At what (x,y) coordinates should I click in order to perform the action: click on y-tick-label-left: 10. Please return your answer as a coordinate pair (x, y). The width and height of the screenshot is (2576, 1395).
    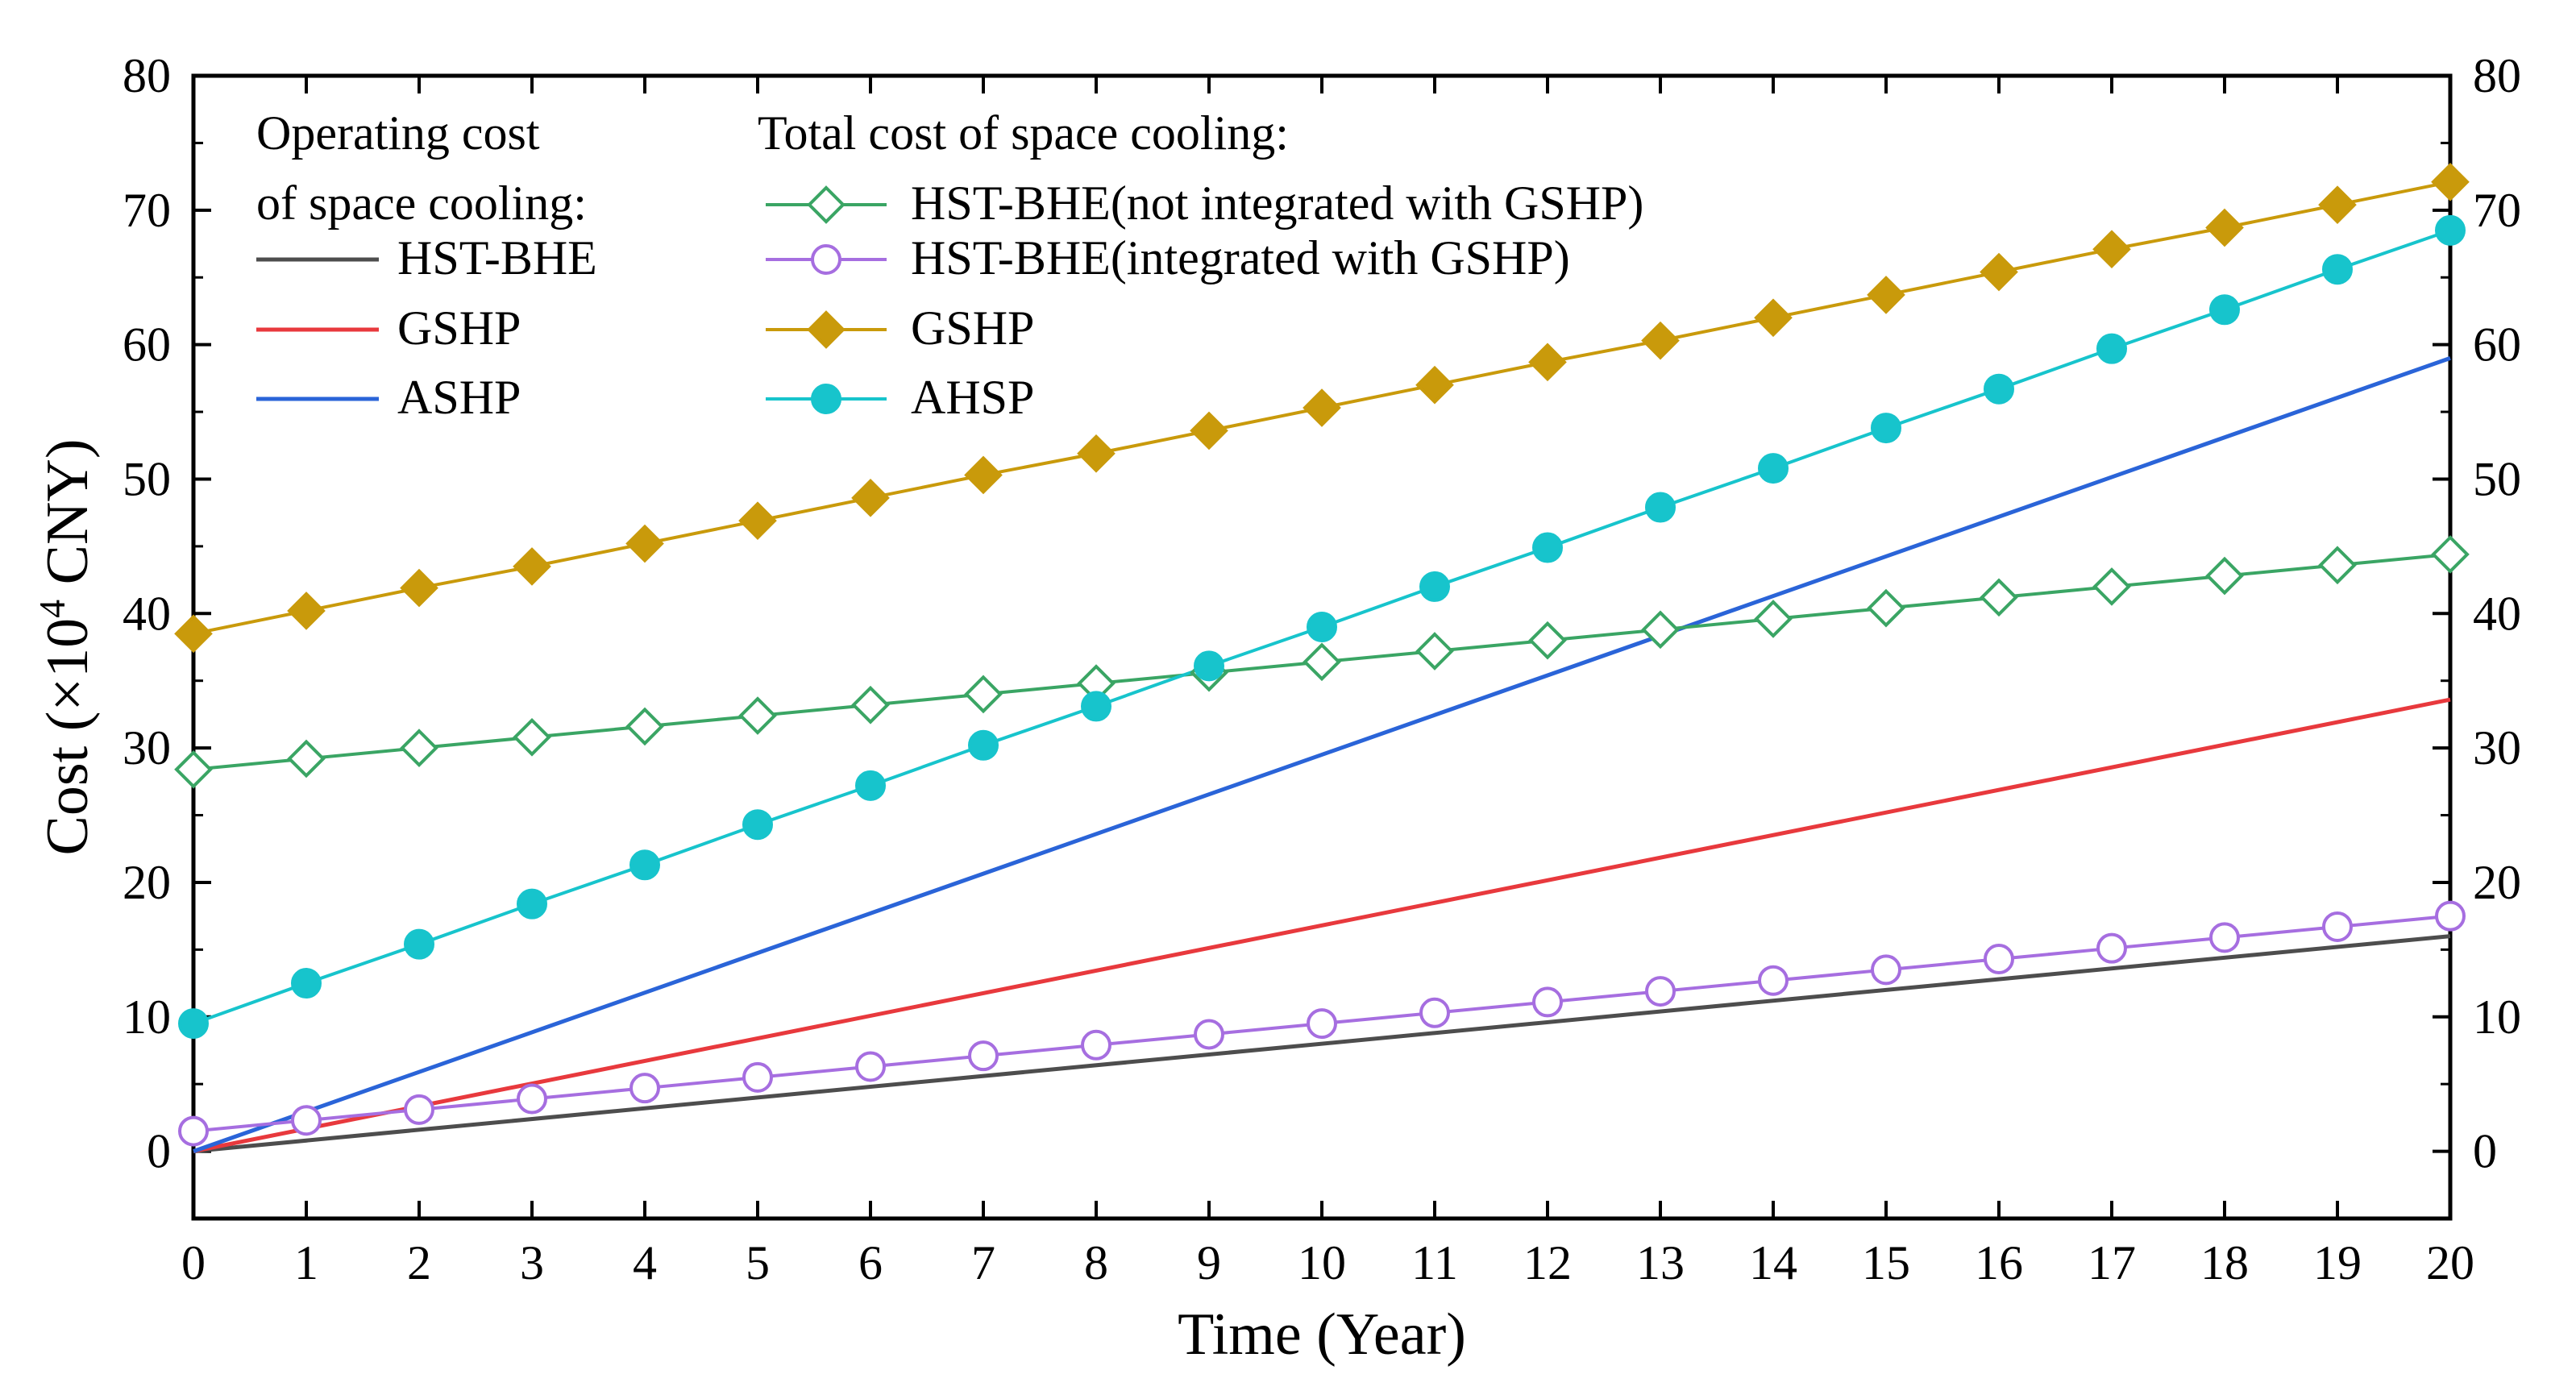
    Looking at the image, I should click on (147, 1017).